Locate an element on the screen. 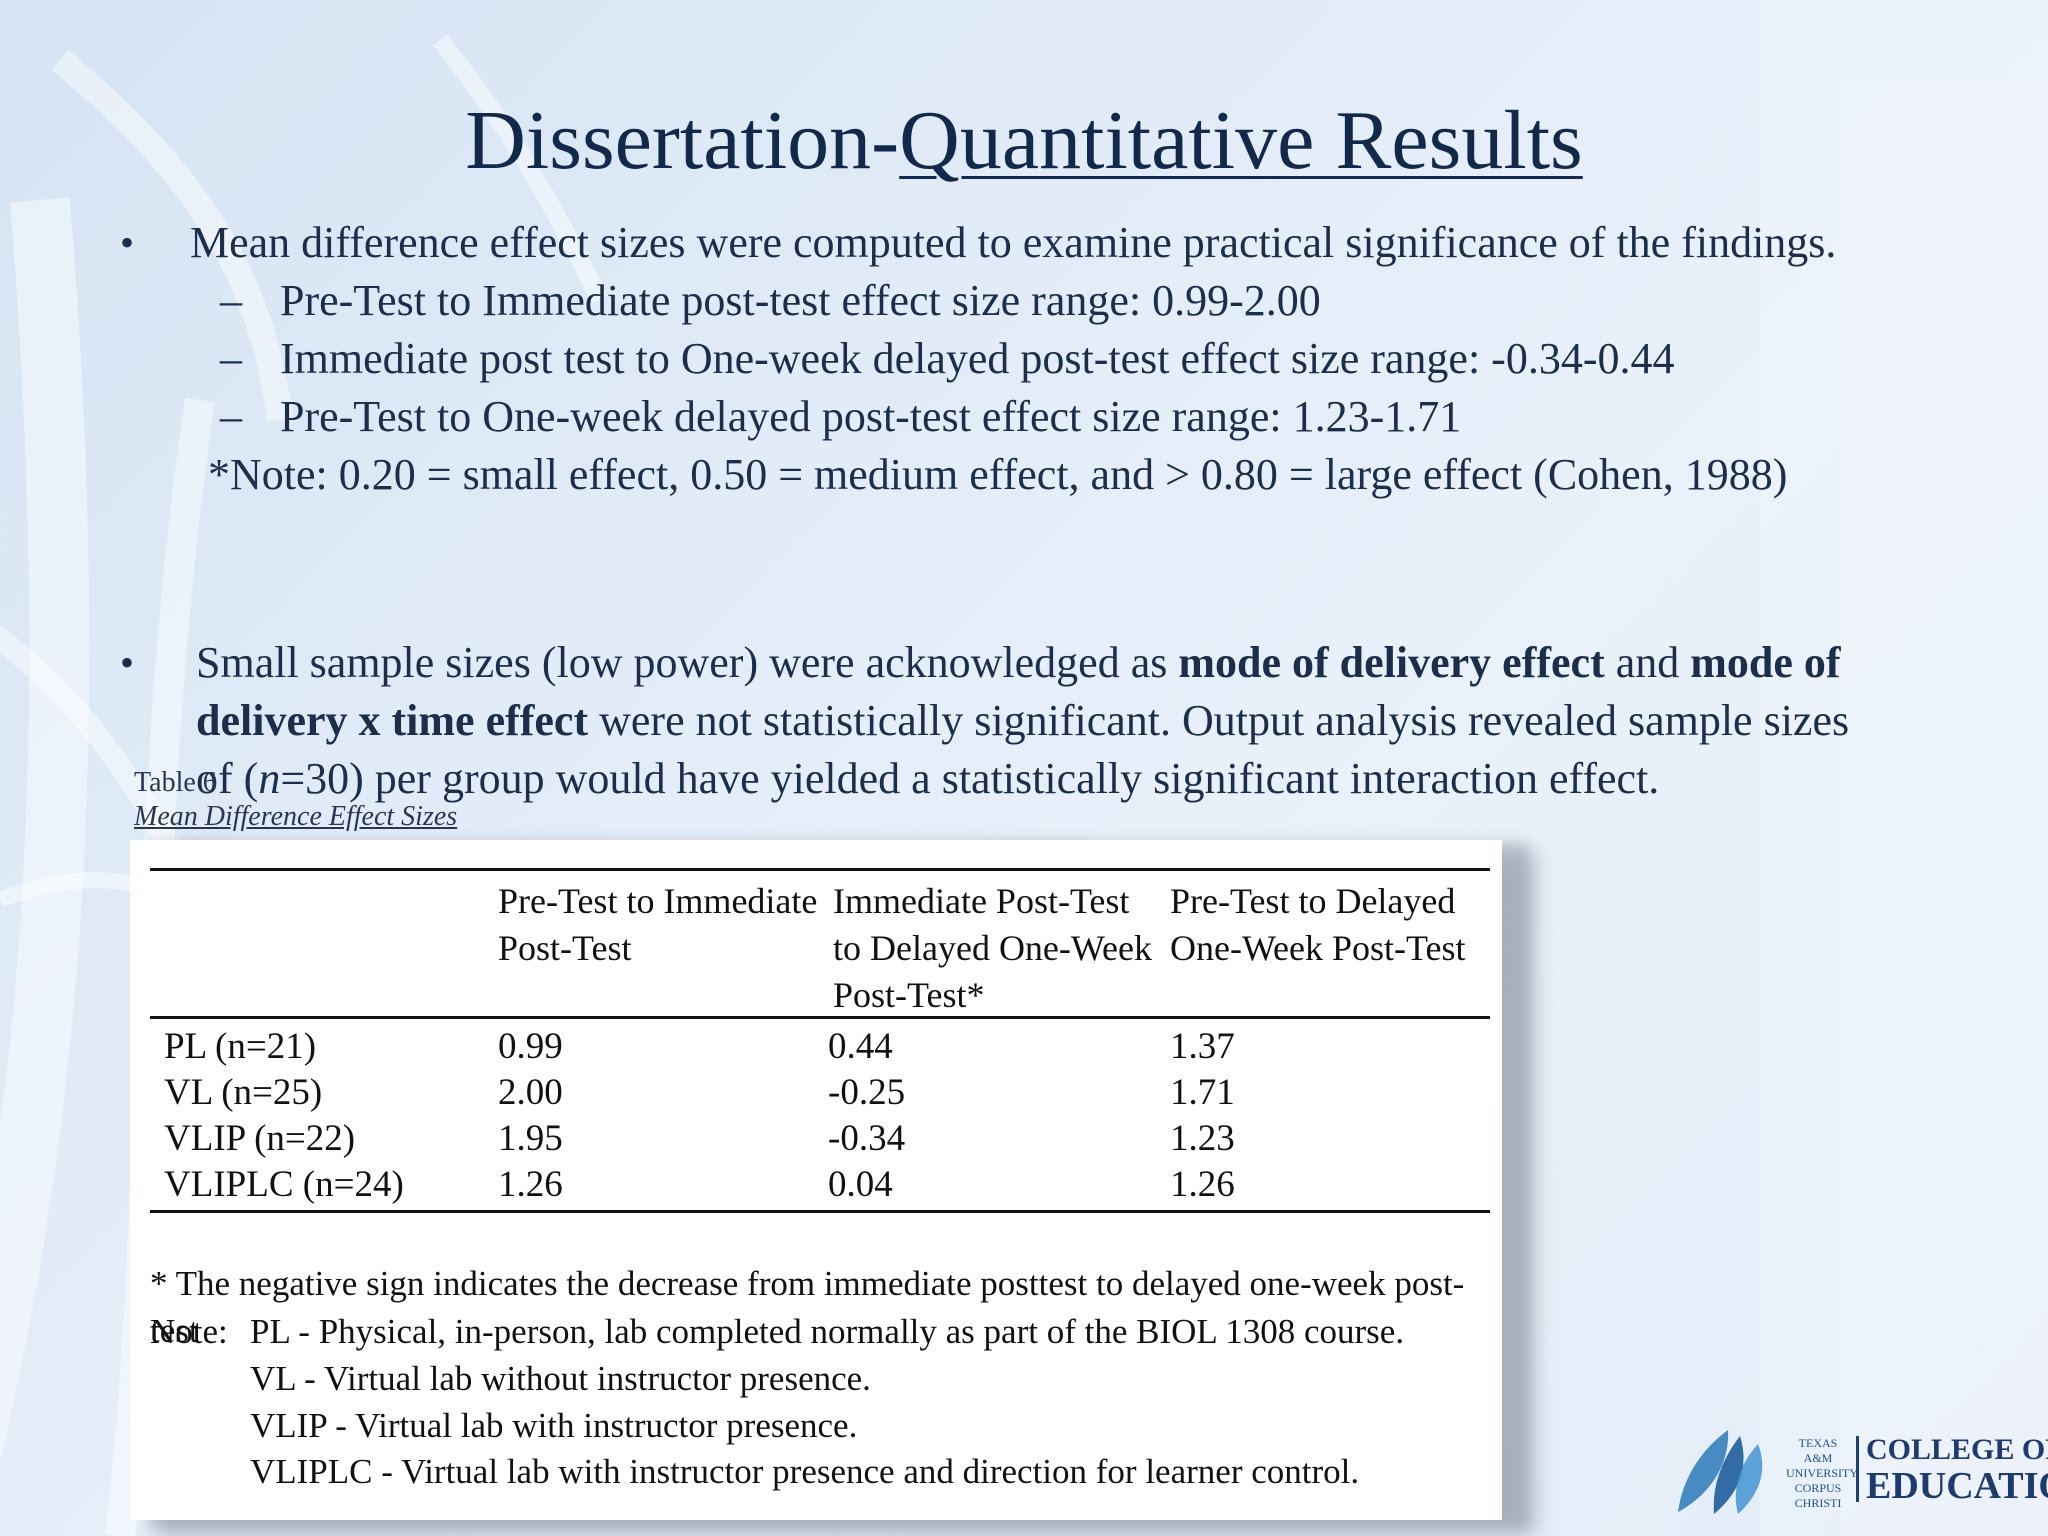  slide-title: Dissertation-Quantitative Results is located at coordinates (1024, 140).